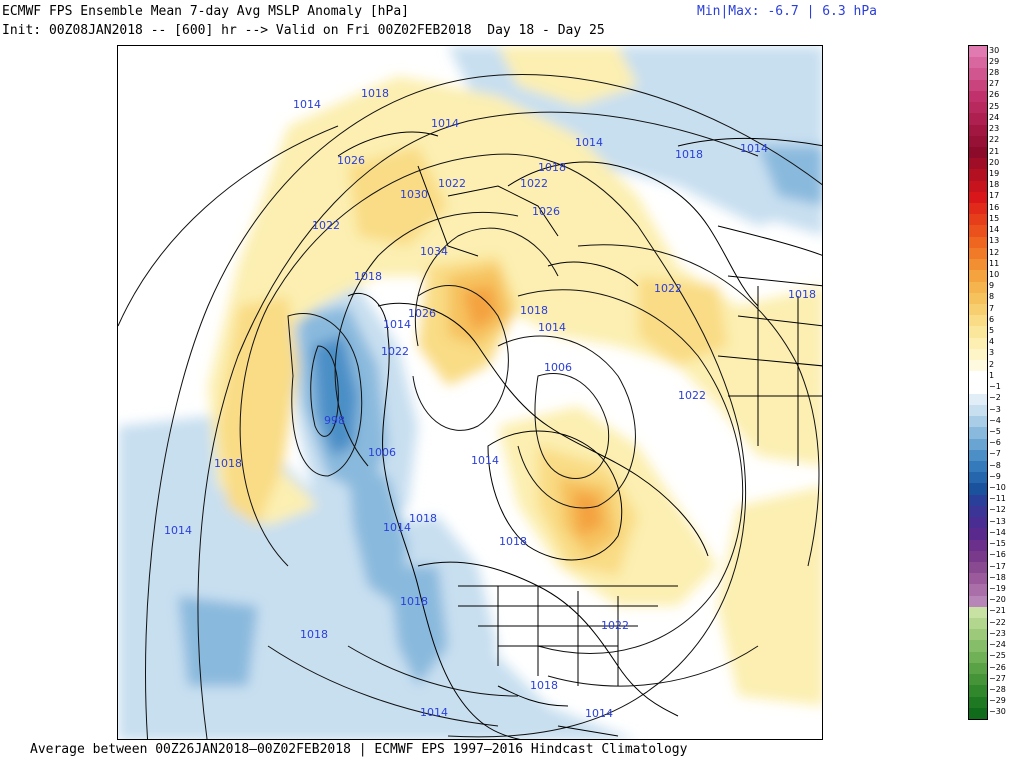  Describe the element at coordinates (997, 577) in the screenshot. I see `colorbar-tick-label: −18` at that location.